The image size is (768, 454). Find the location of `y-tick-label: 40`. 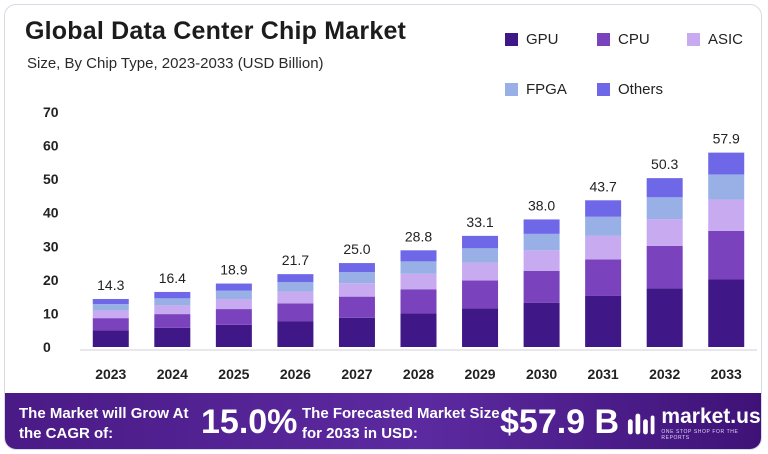

y-tick-label: 40 is located at coordinates (51, 213).